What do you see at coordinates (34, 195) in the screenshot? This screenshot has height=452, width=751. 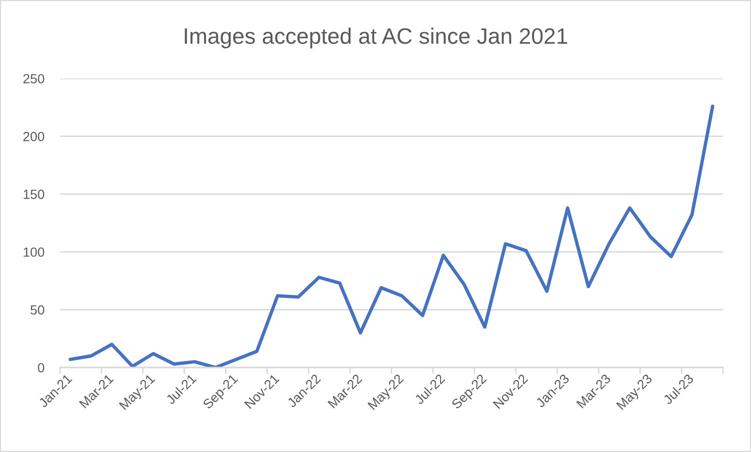 I see `y-tick-label: 150` at bounding box center [34, 195].